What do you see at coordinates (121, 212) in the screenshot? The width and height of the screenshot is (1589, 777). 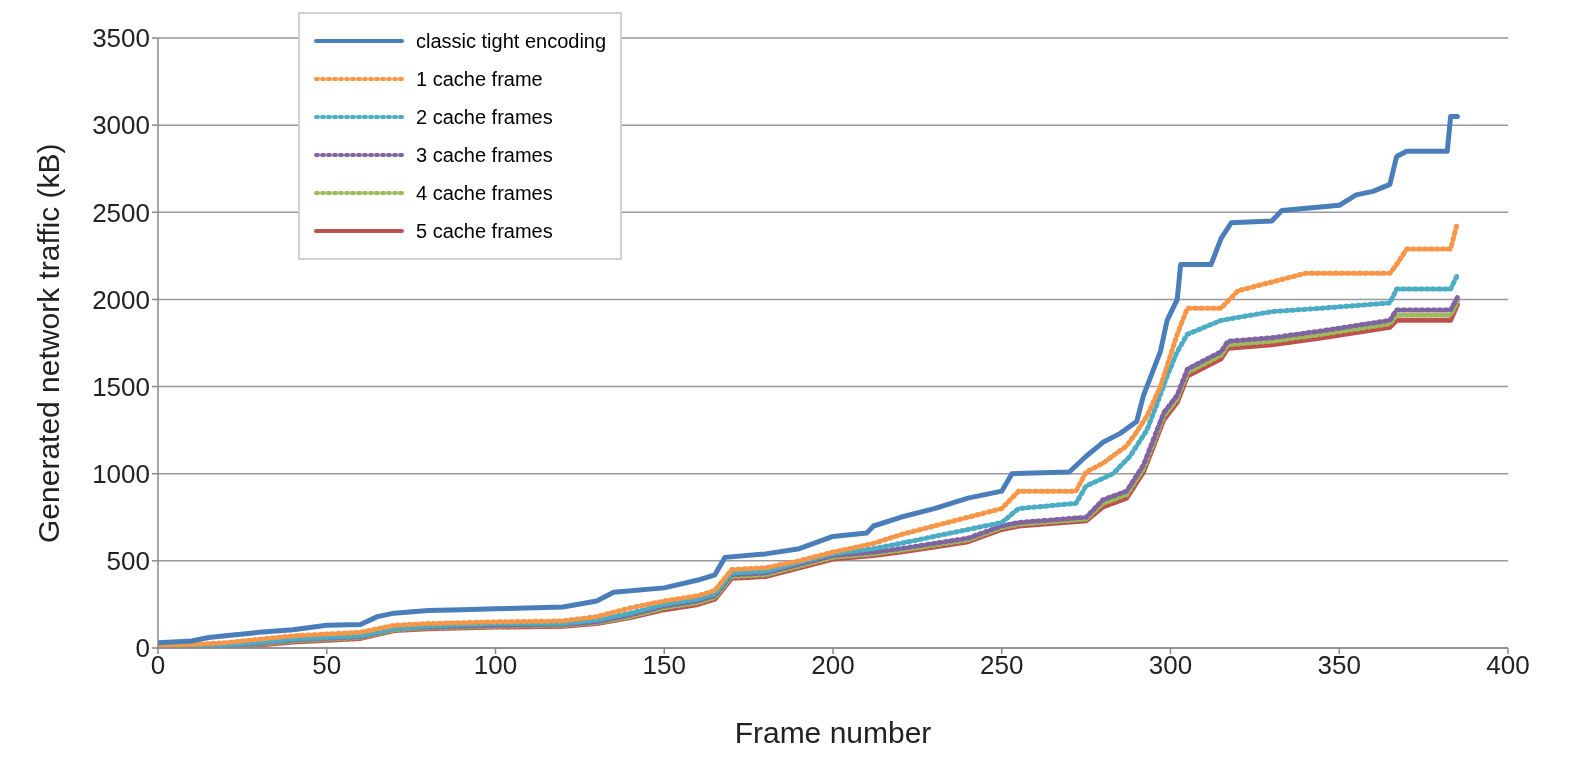 I see `y-tick-label: 2500` at bounding box center [121, 212].